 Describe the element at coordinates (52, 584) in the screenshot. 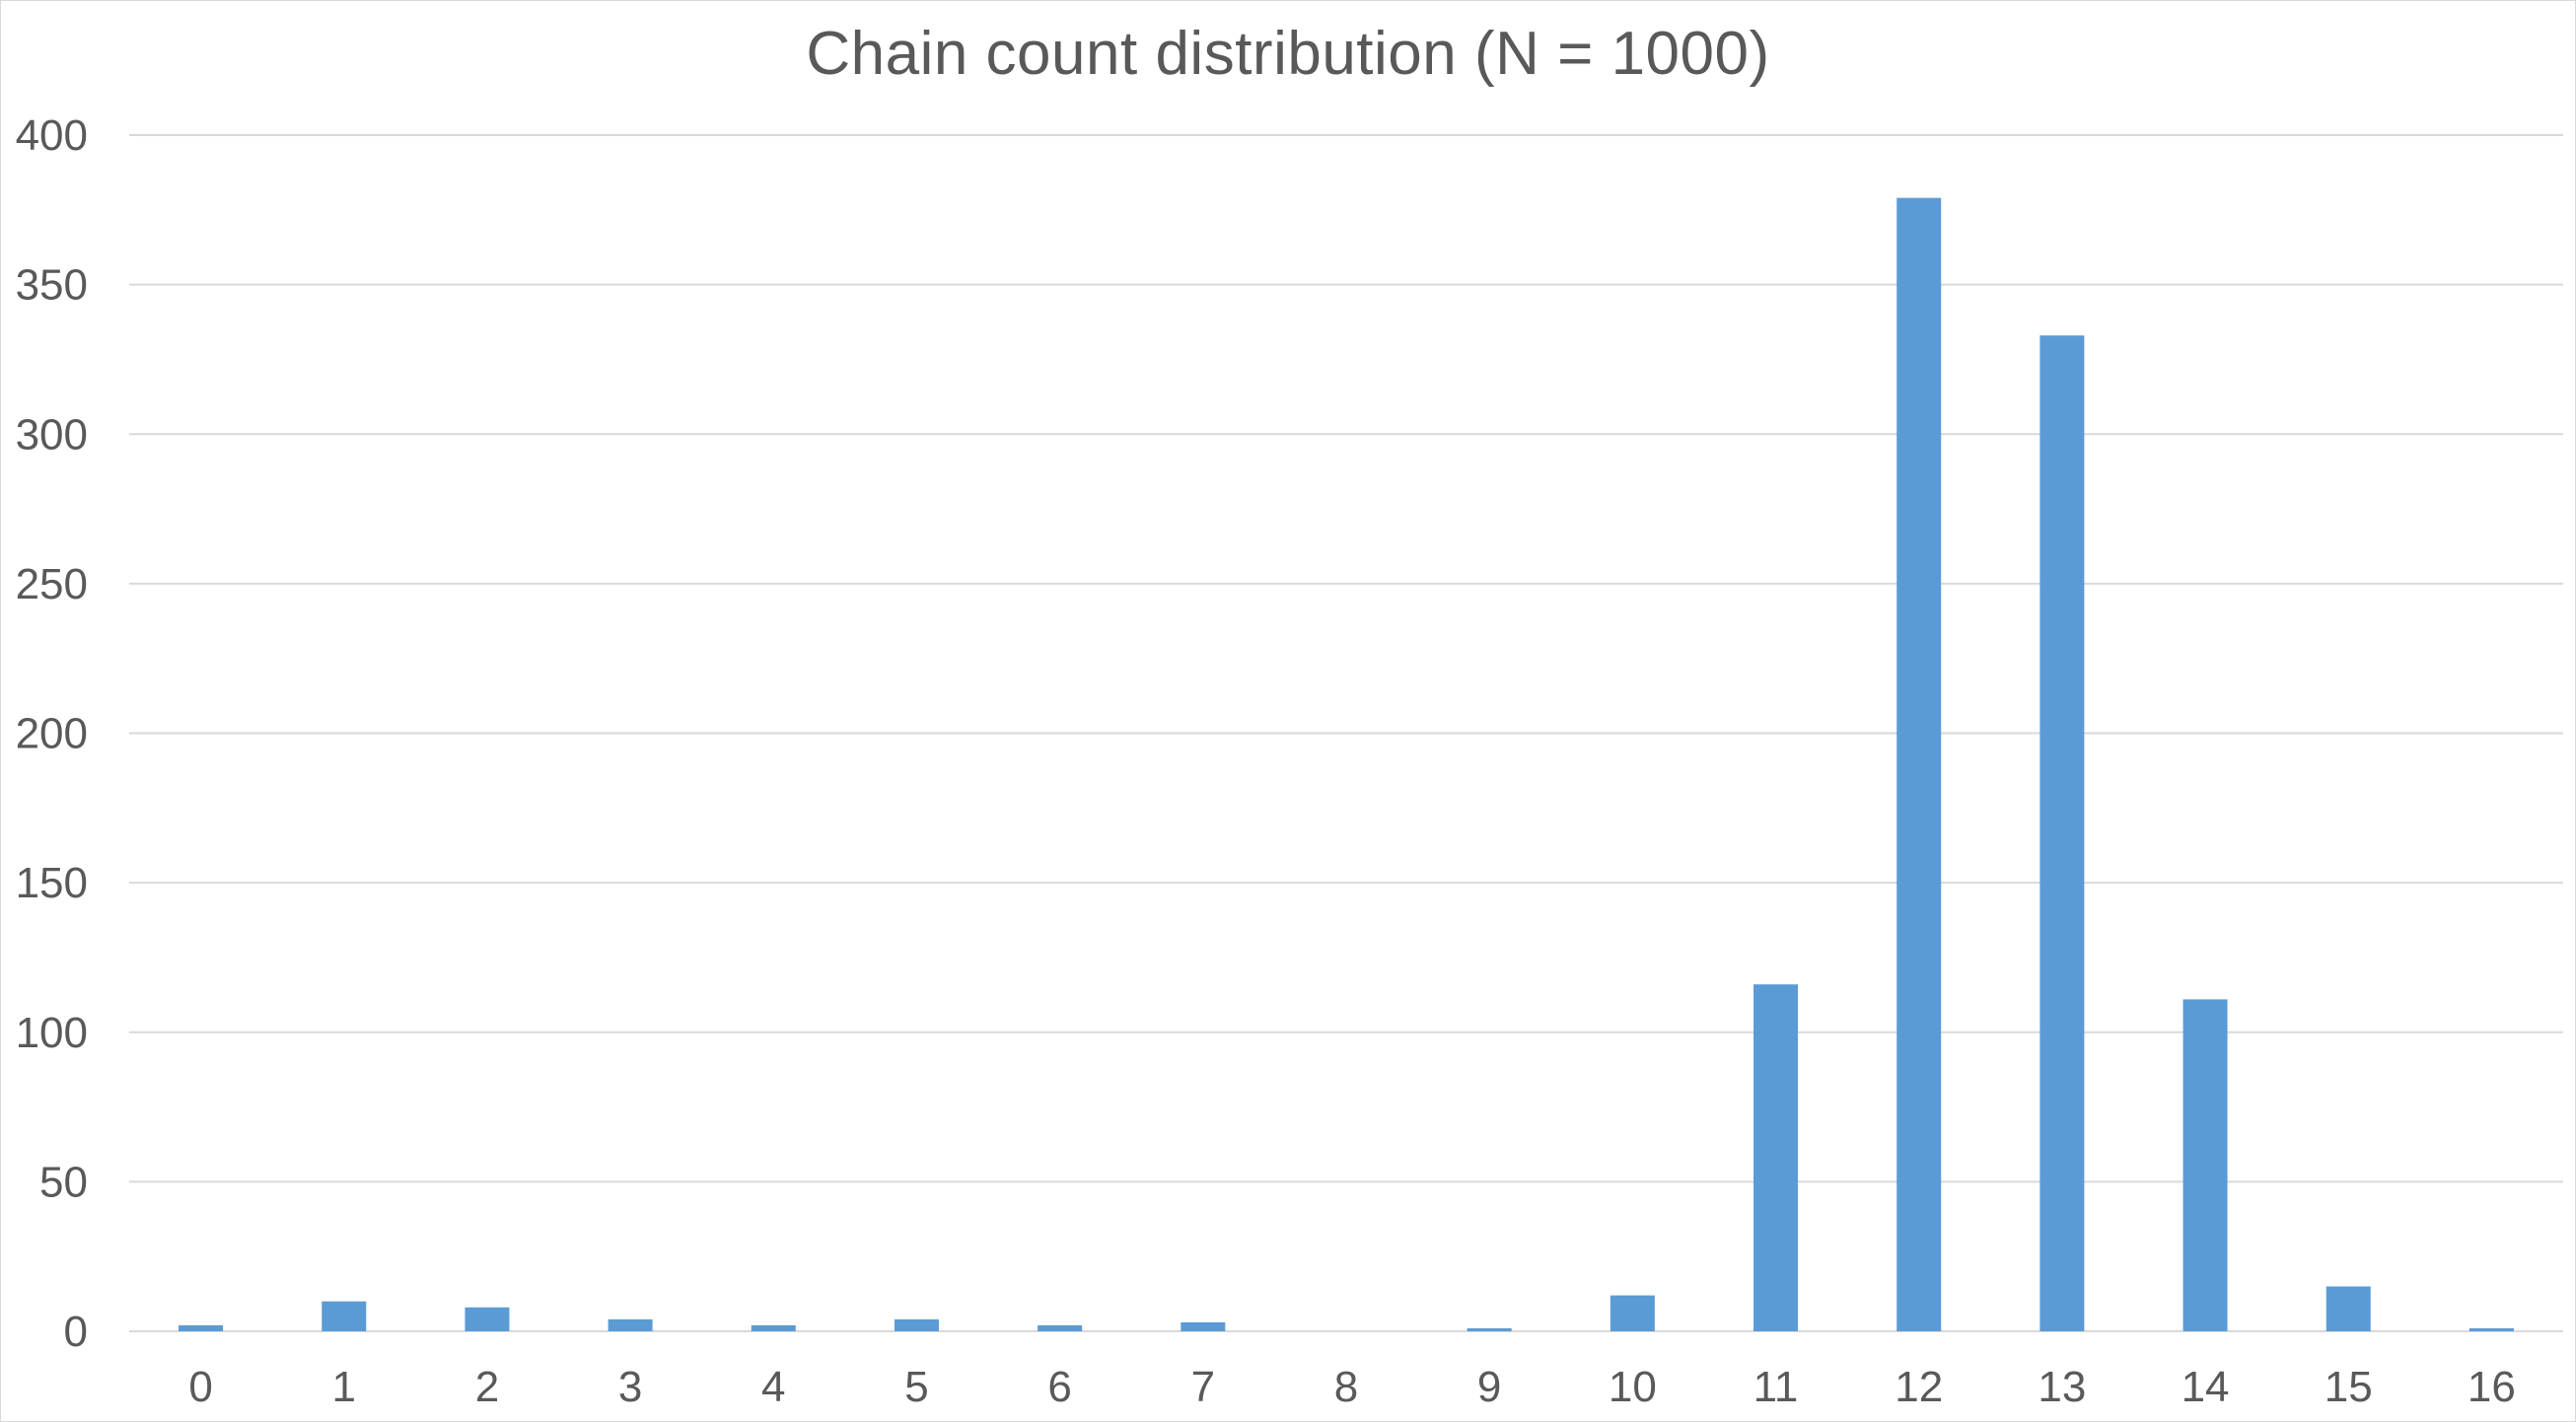

I see `y-tick-label: 250` at that location.